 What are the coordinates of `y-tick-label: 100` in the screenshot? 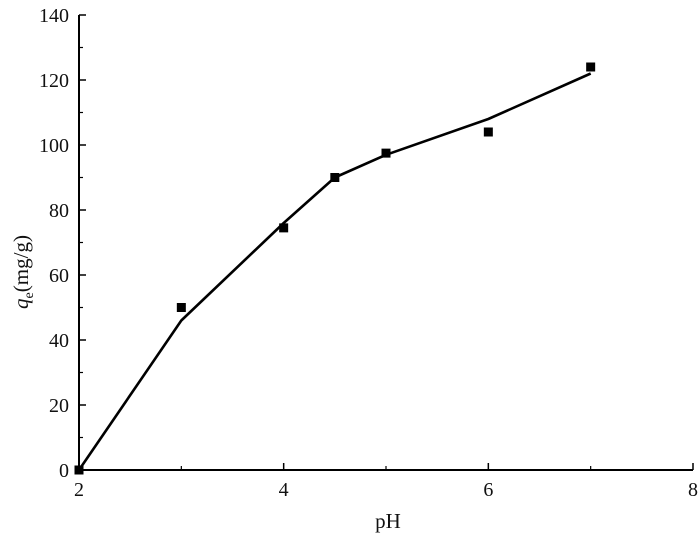 It's located at (54, 146).